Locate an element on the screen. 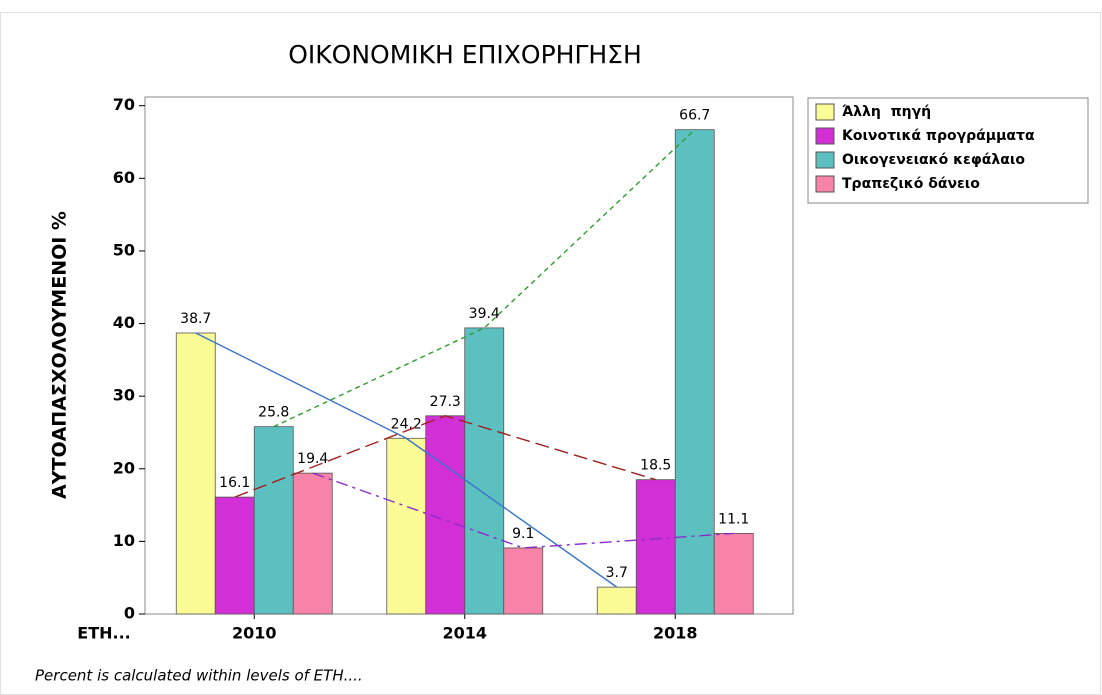 The image size is (1102, 695). value-label: 9.1 is located at coordinates (523, 534).